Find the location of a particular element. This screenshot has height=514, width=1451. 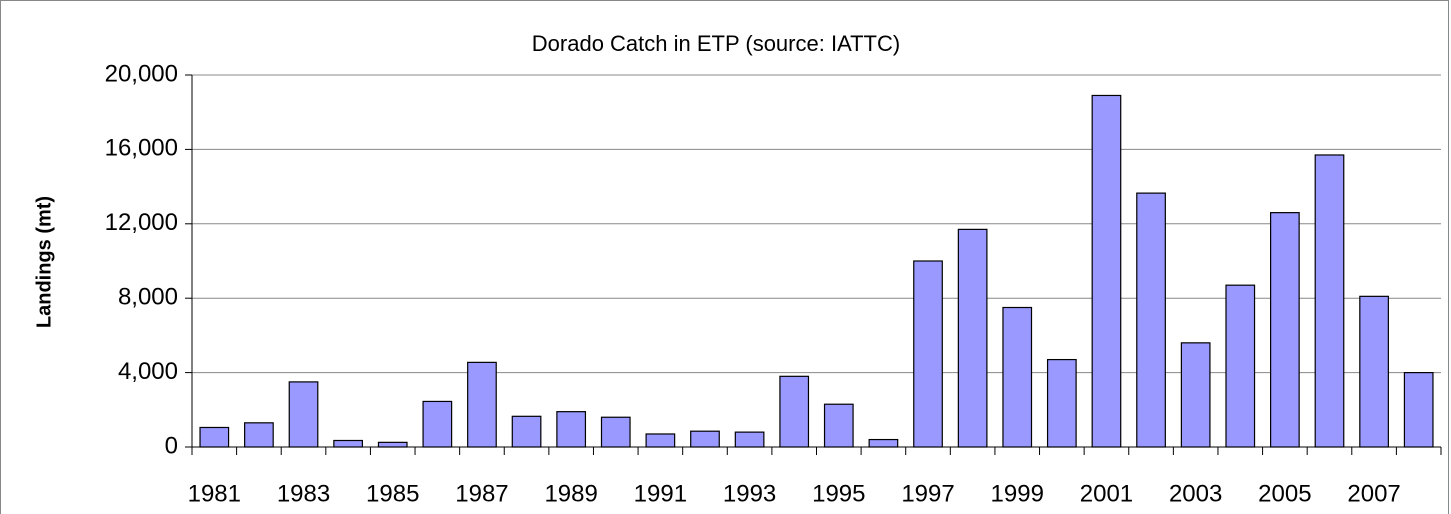

x-tick-label: 1981 is located at coordinates (214, 493).